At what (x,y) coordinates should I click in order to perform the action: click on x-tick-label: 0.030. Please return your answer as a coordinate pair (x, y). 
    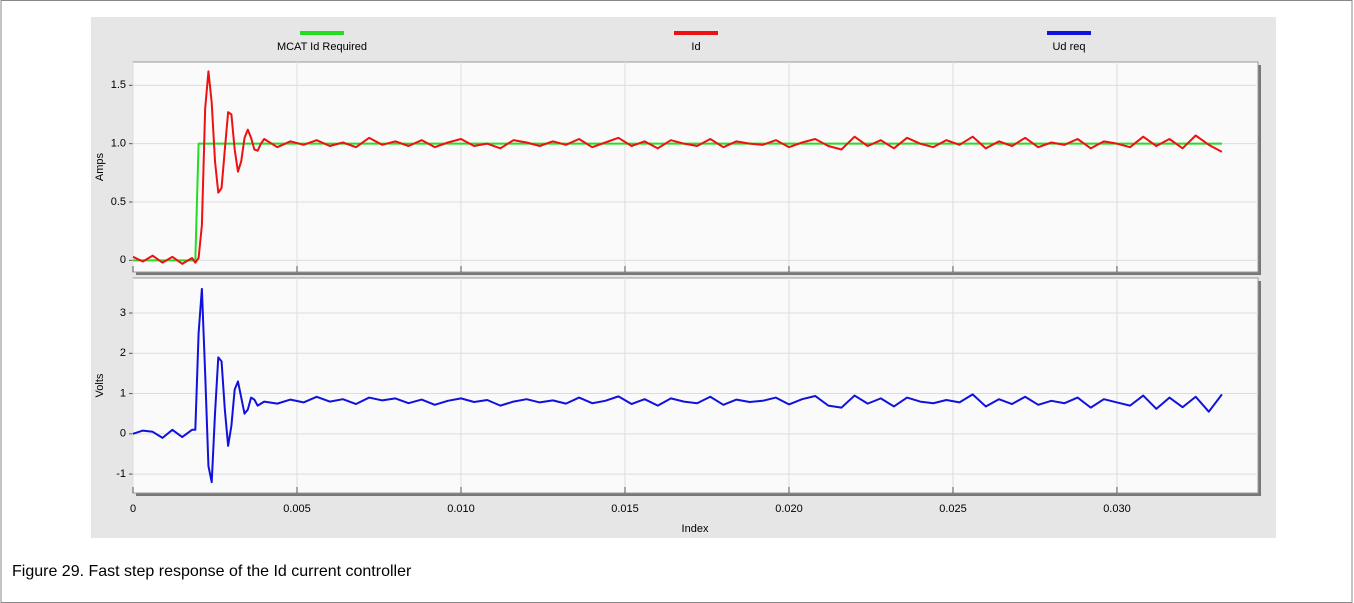
    Looking at the image, I should click on (1117, 509).